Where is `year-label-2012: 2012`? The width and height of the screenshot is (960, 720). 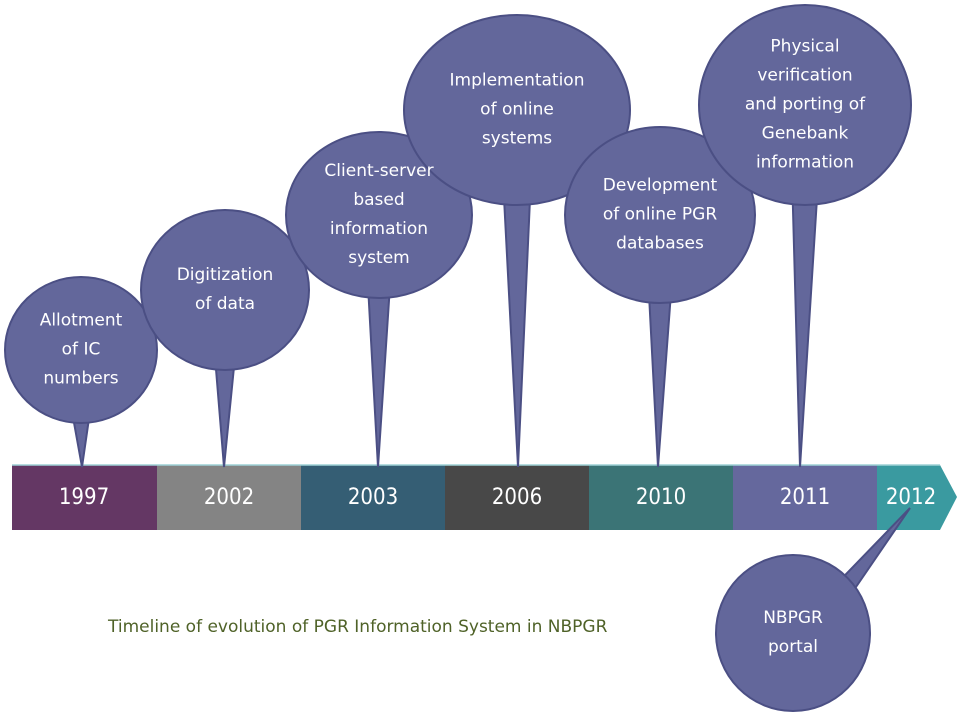
year-label-2012: 2012 is located at coordinates (911, 497).